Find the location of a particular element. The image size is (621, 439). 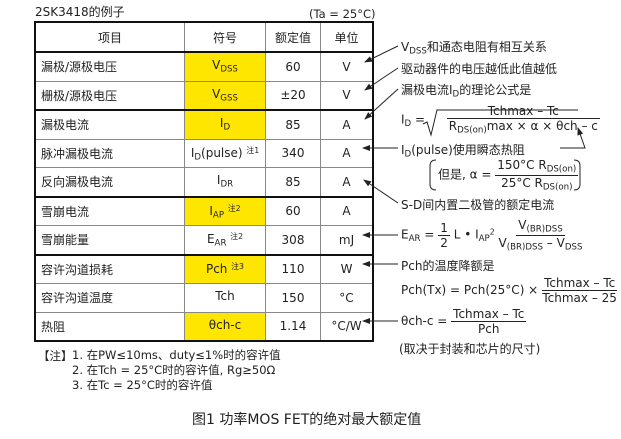

notes-label: 【注】 is located at coordinates (55, 356).